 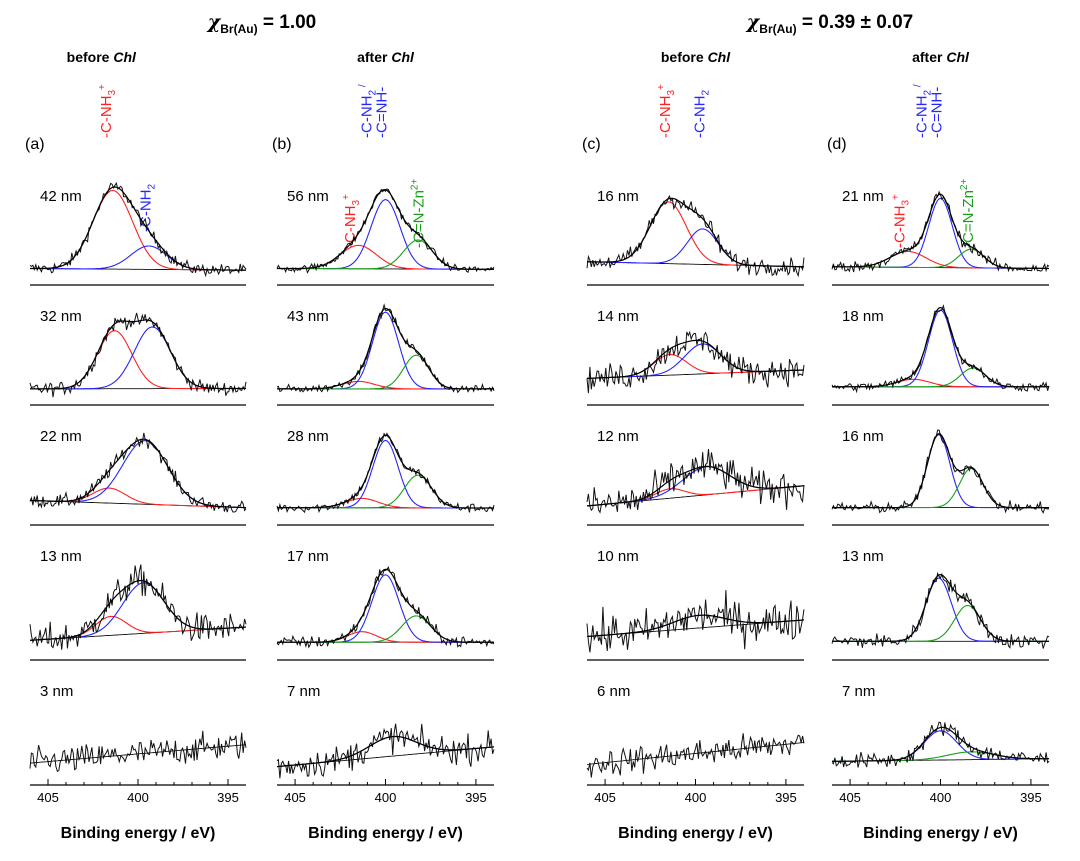 I want to click on spectrum-56nm: 56 nm, so click(x=385, y=231).